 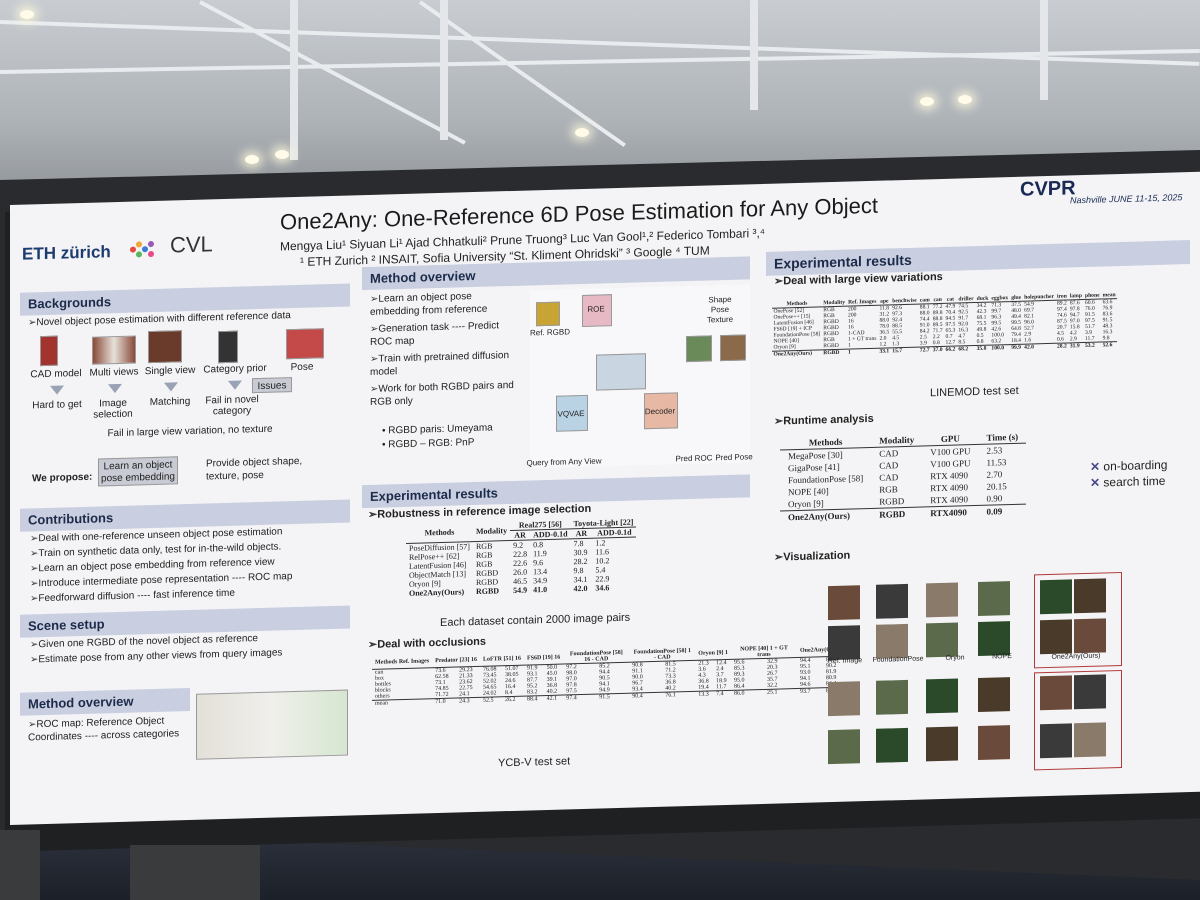 What do you see at coordinates (170, 371) in the screenshot?
I see `single-view-label: Single view` at bounding box center [170, 371].